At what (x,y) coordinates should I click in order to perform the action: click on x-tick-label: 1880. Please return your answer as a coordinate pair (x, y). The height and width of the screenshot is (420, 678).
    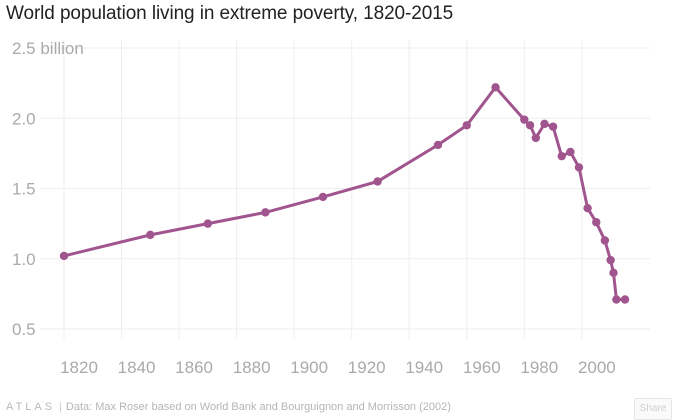
    Looking at the image, I should click on (252, 367).